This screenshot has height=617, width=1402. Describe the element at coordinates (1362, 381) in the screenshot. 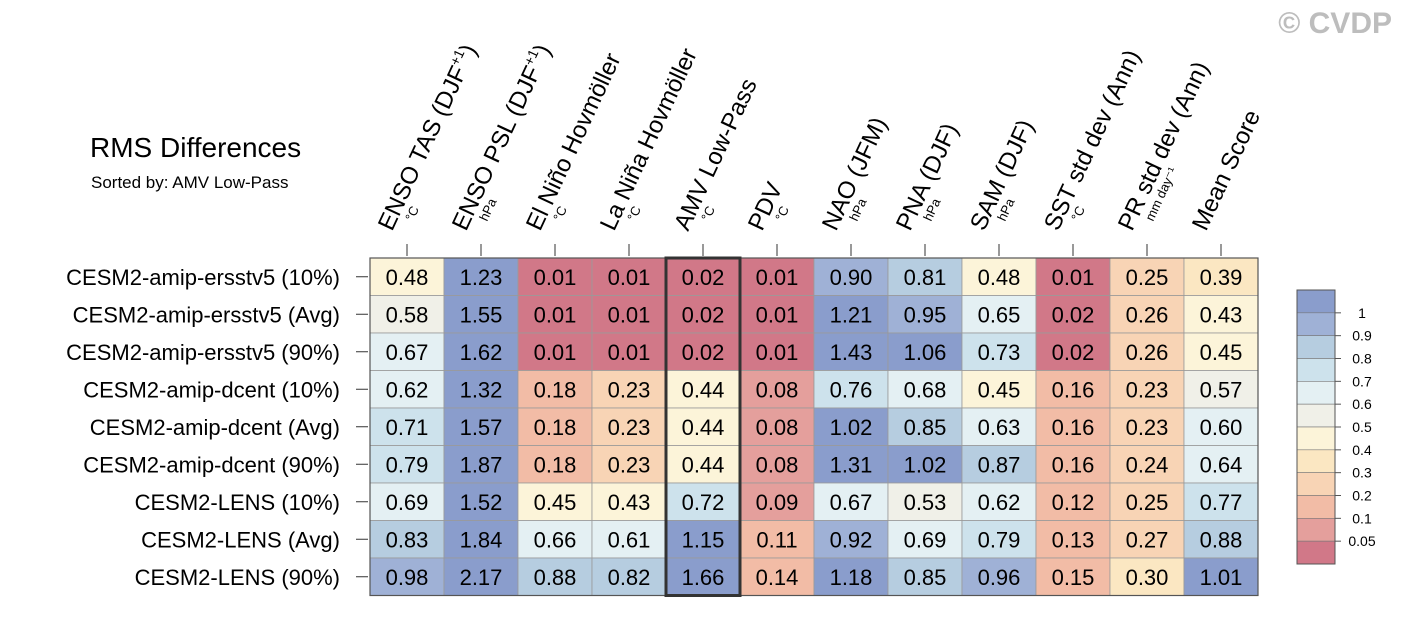

I see `colorbar-label: 0.7` at that location.